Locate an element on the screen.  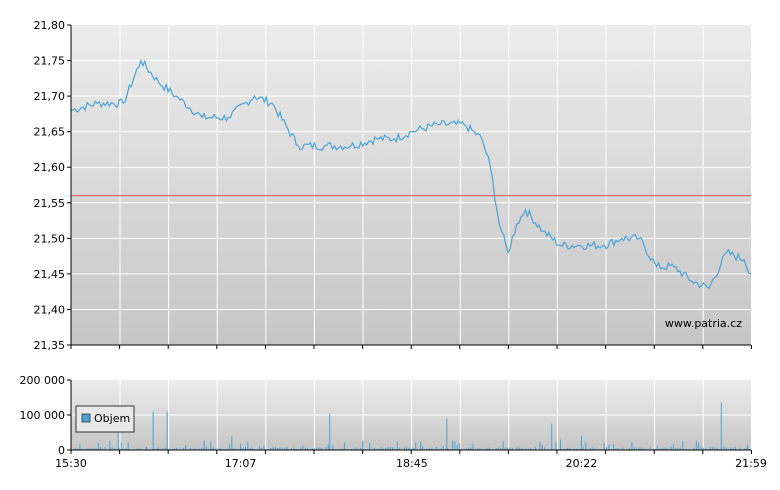
x-tick-label: 18:45 is located at coordinates (412, 463).